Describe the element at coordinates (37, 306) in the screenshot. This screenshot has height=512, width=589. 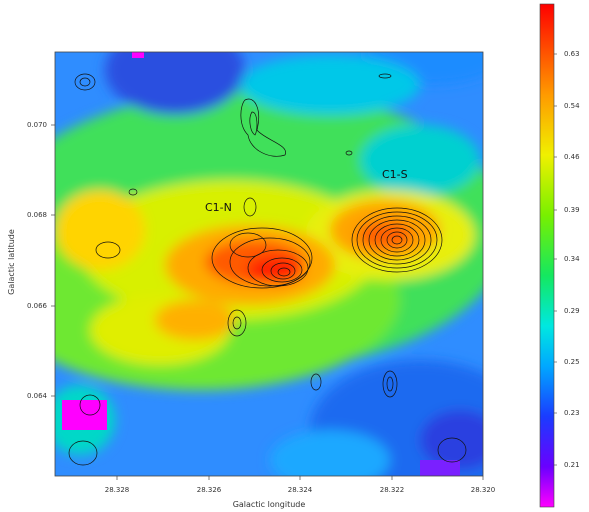
I see `y-tick-label: 0.066` at that location.